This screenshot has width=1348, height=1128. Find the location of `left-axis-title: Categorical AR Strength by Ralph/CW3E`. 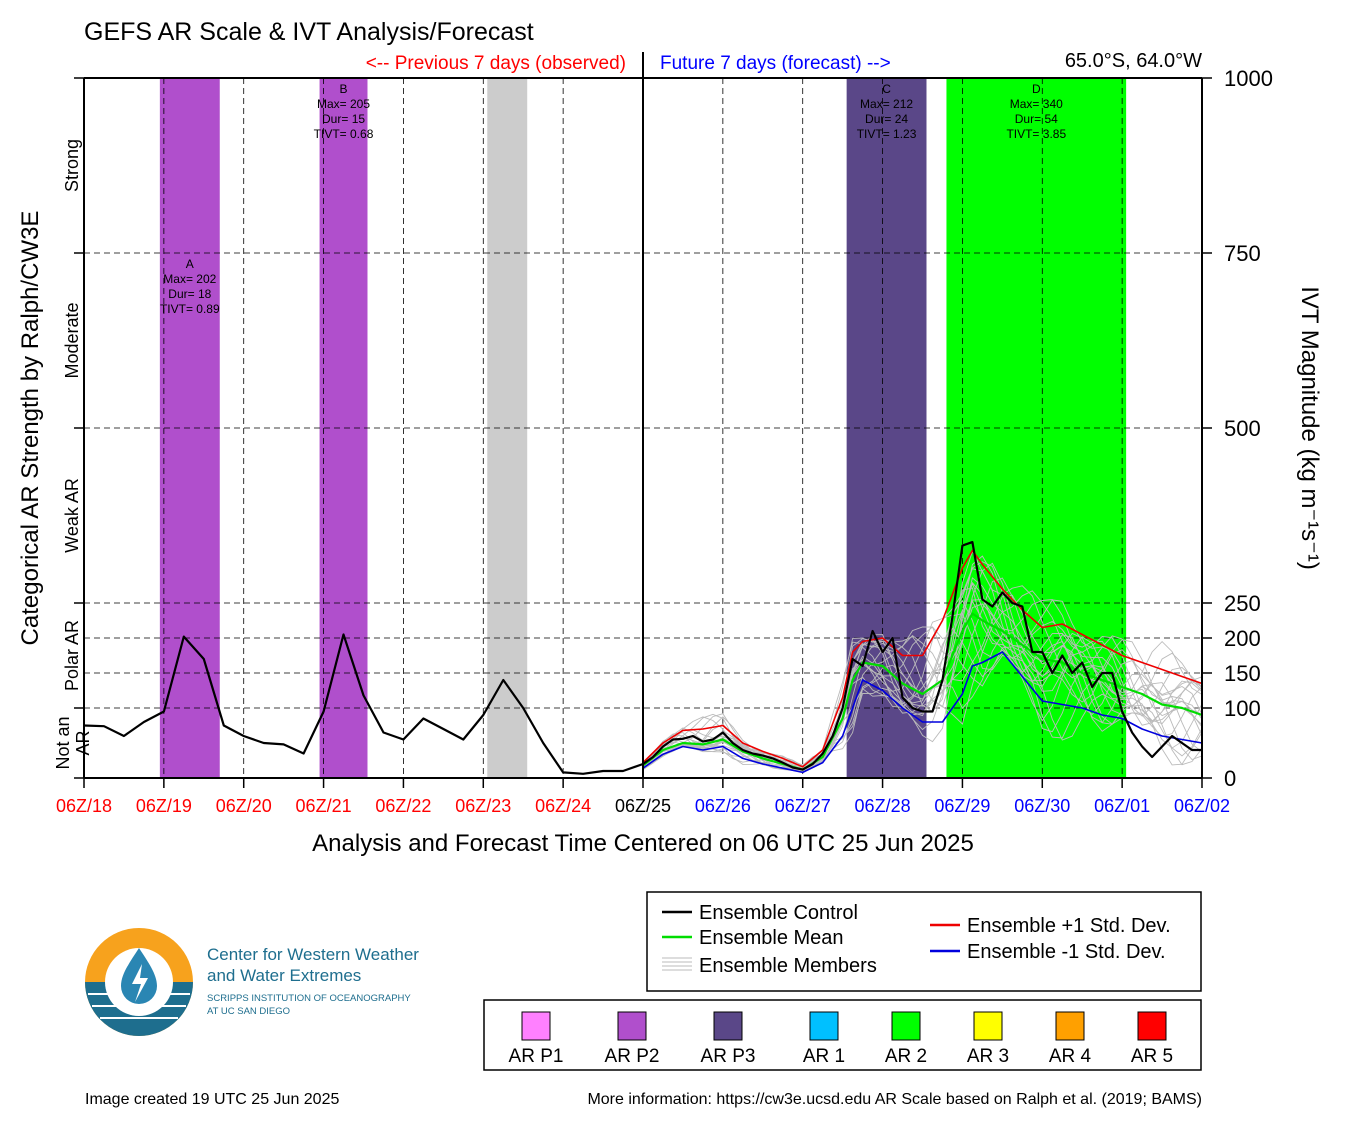

left-axis-title: Categorical AR Strength by Ralph/CW3E is located at coordinates (30, 428).